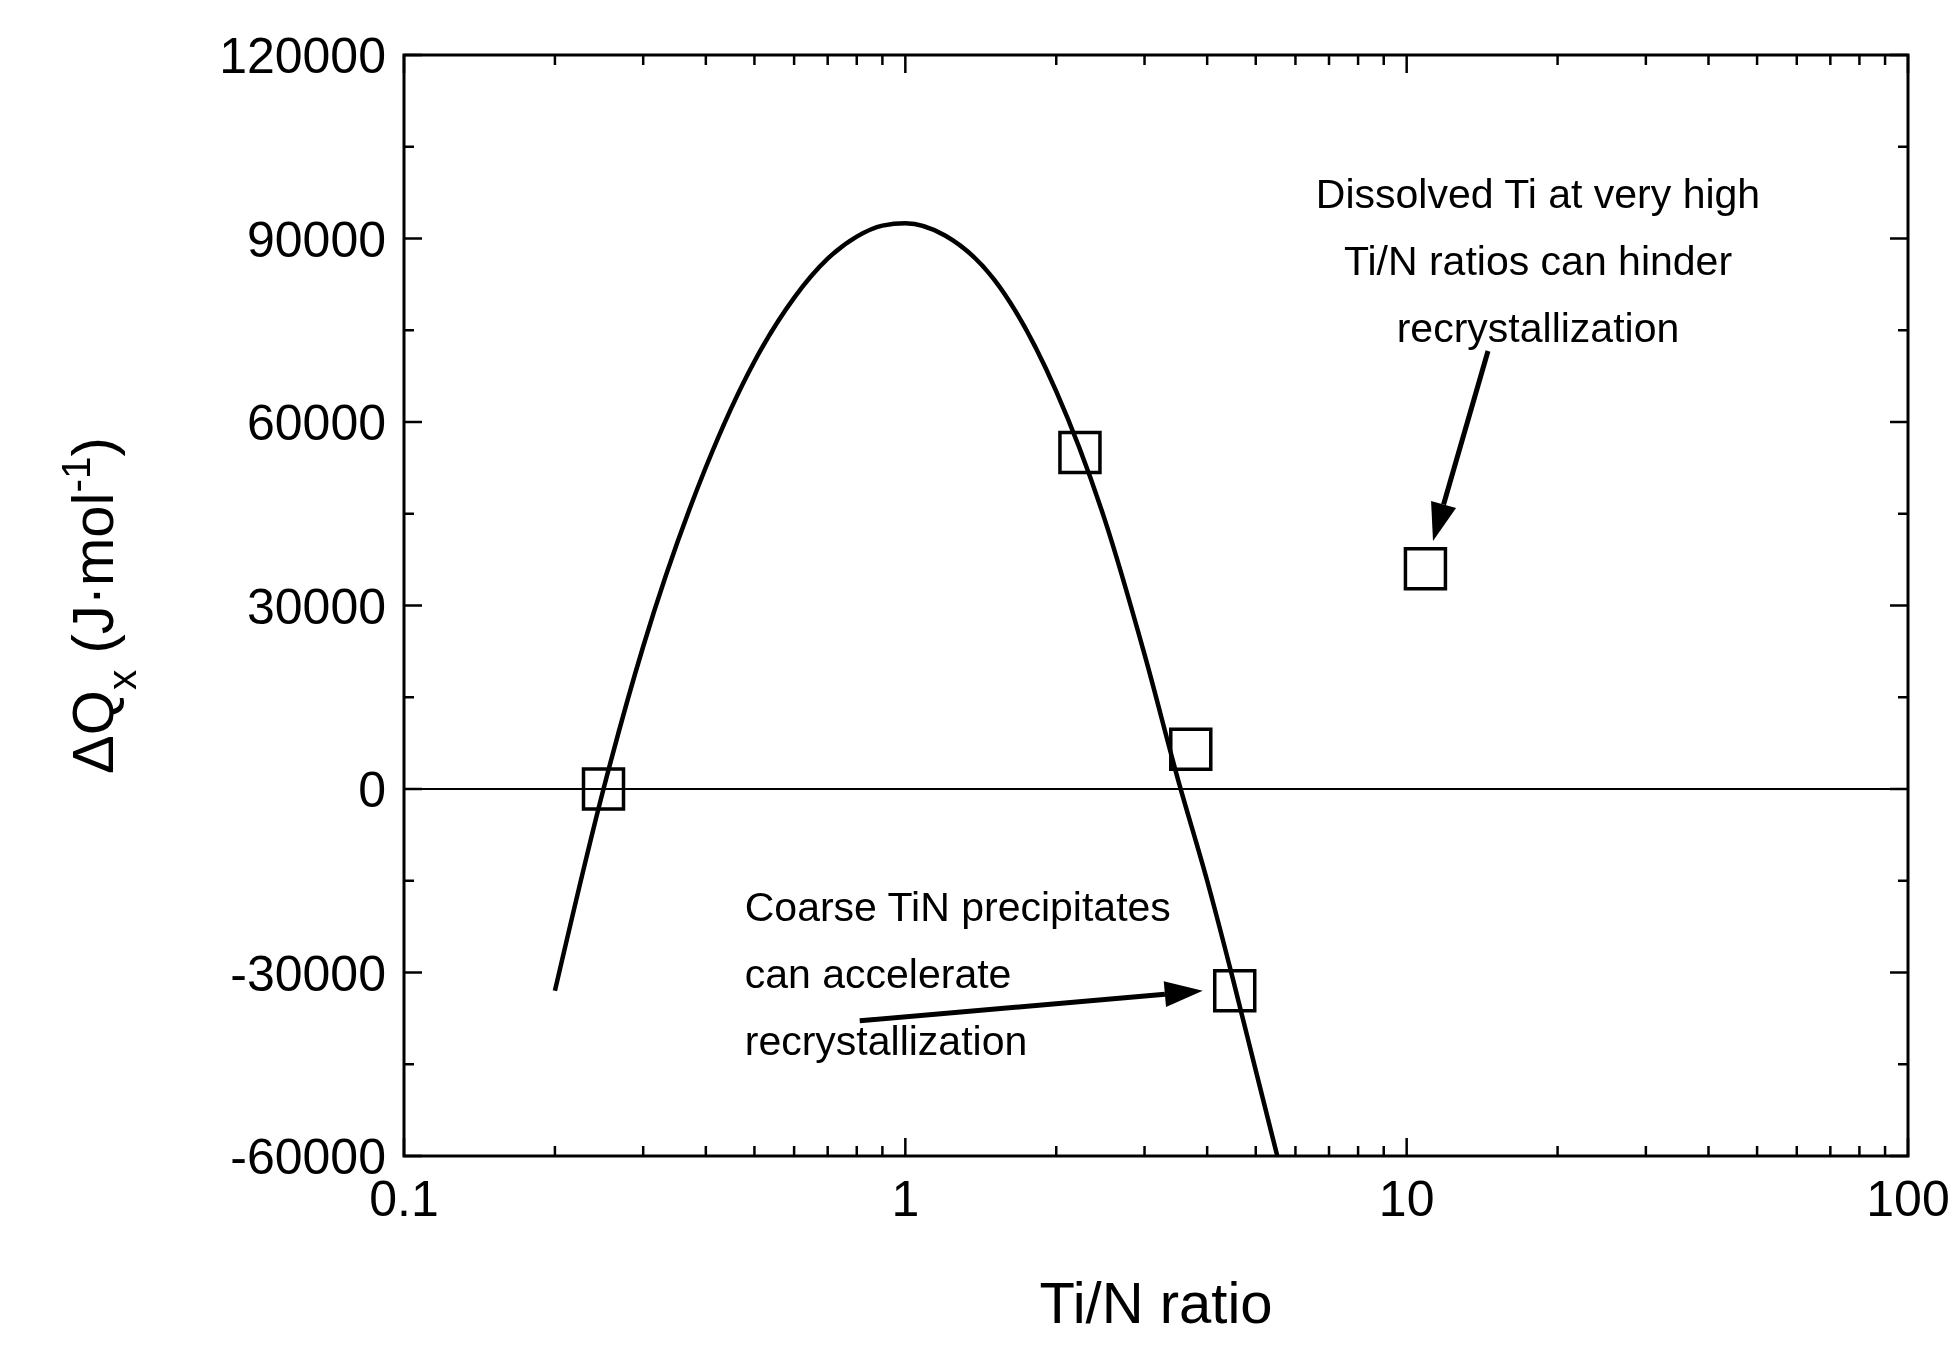 The width and height of the screenshot is (1959, 1351). What do you see at coordinates (372, 790) in the screenshot?
I see `y-tick-label: 0` at bounding box center [372, 790].